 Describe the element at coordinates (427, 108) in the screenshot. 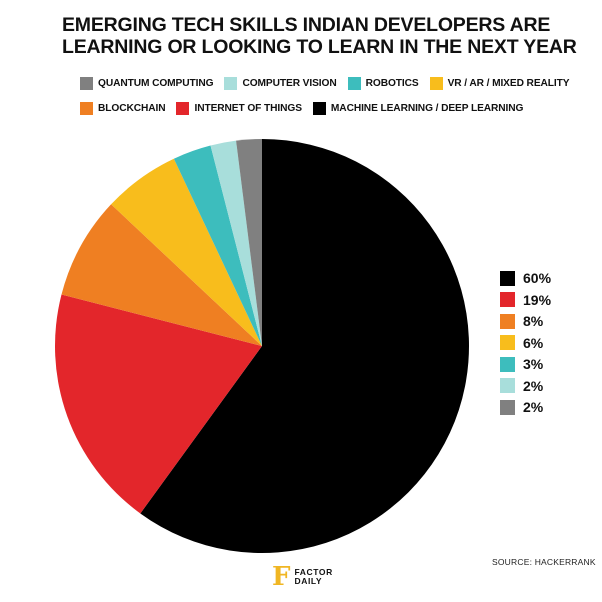

I see `legend-label: MACHINE LEARNING / DEEP LEARNING` at that location.